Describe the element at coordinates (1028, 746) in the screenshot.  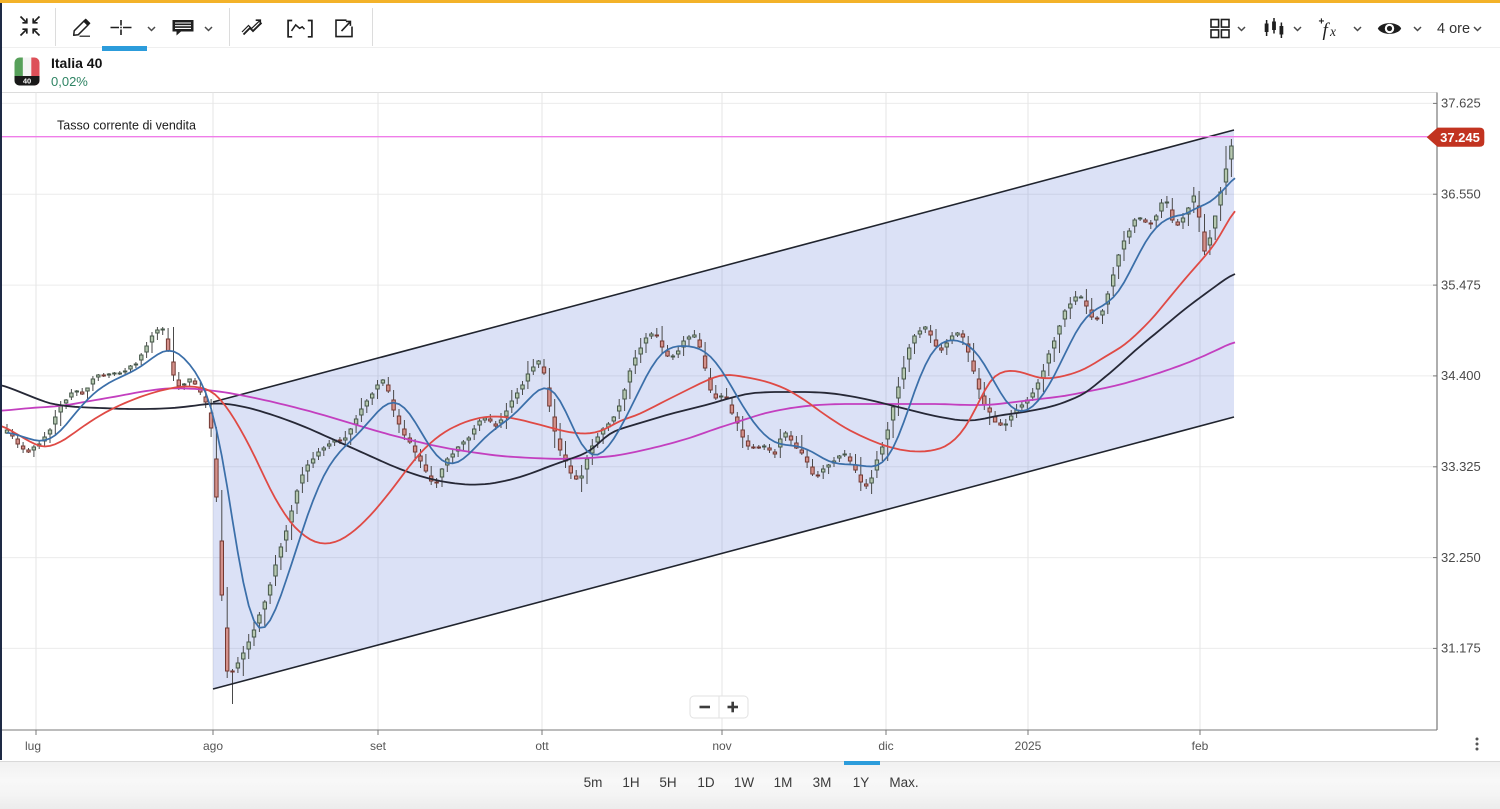
I see `svg-text: 2025` at that location.